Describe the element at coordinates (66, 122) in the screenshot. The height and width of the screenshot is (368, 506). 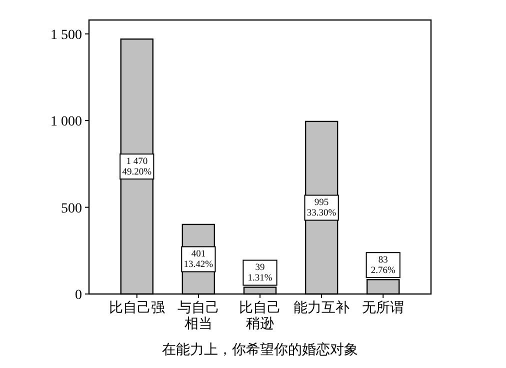
I see `y-tick-label: 1 000` at that location.